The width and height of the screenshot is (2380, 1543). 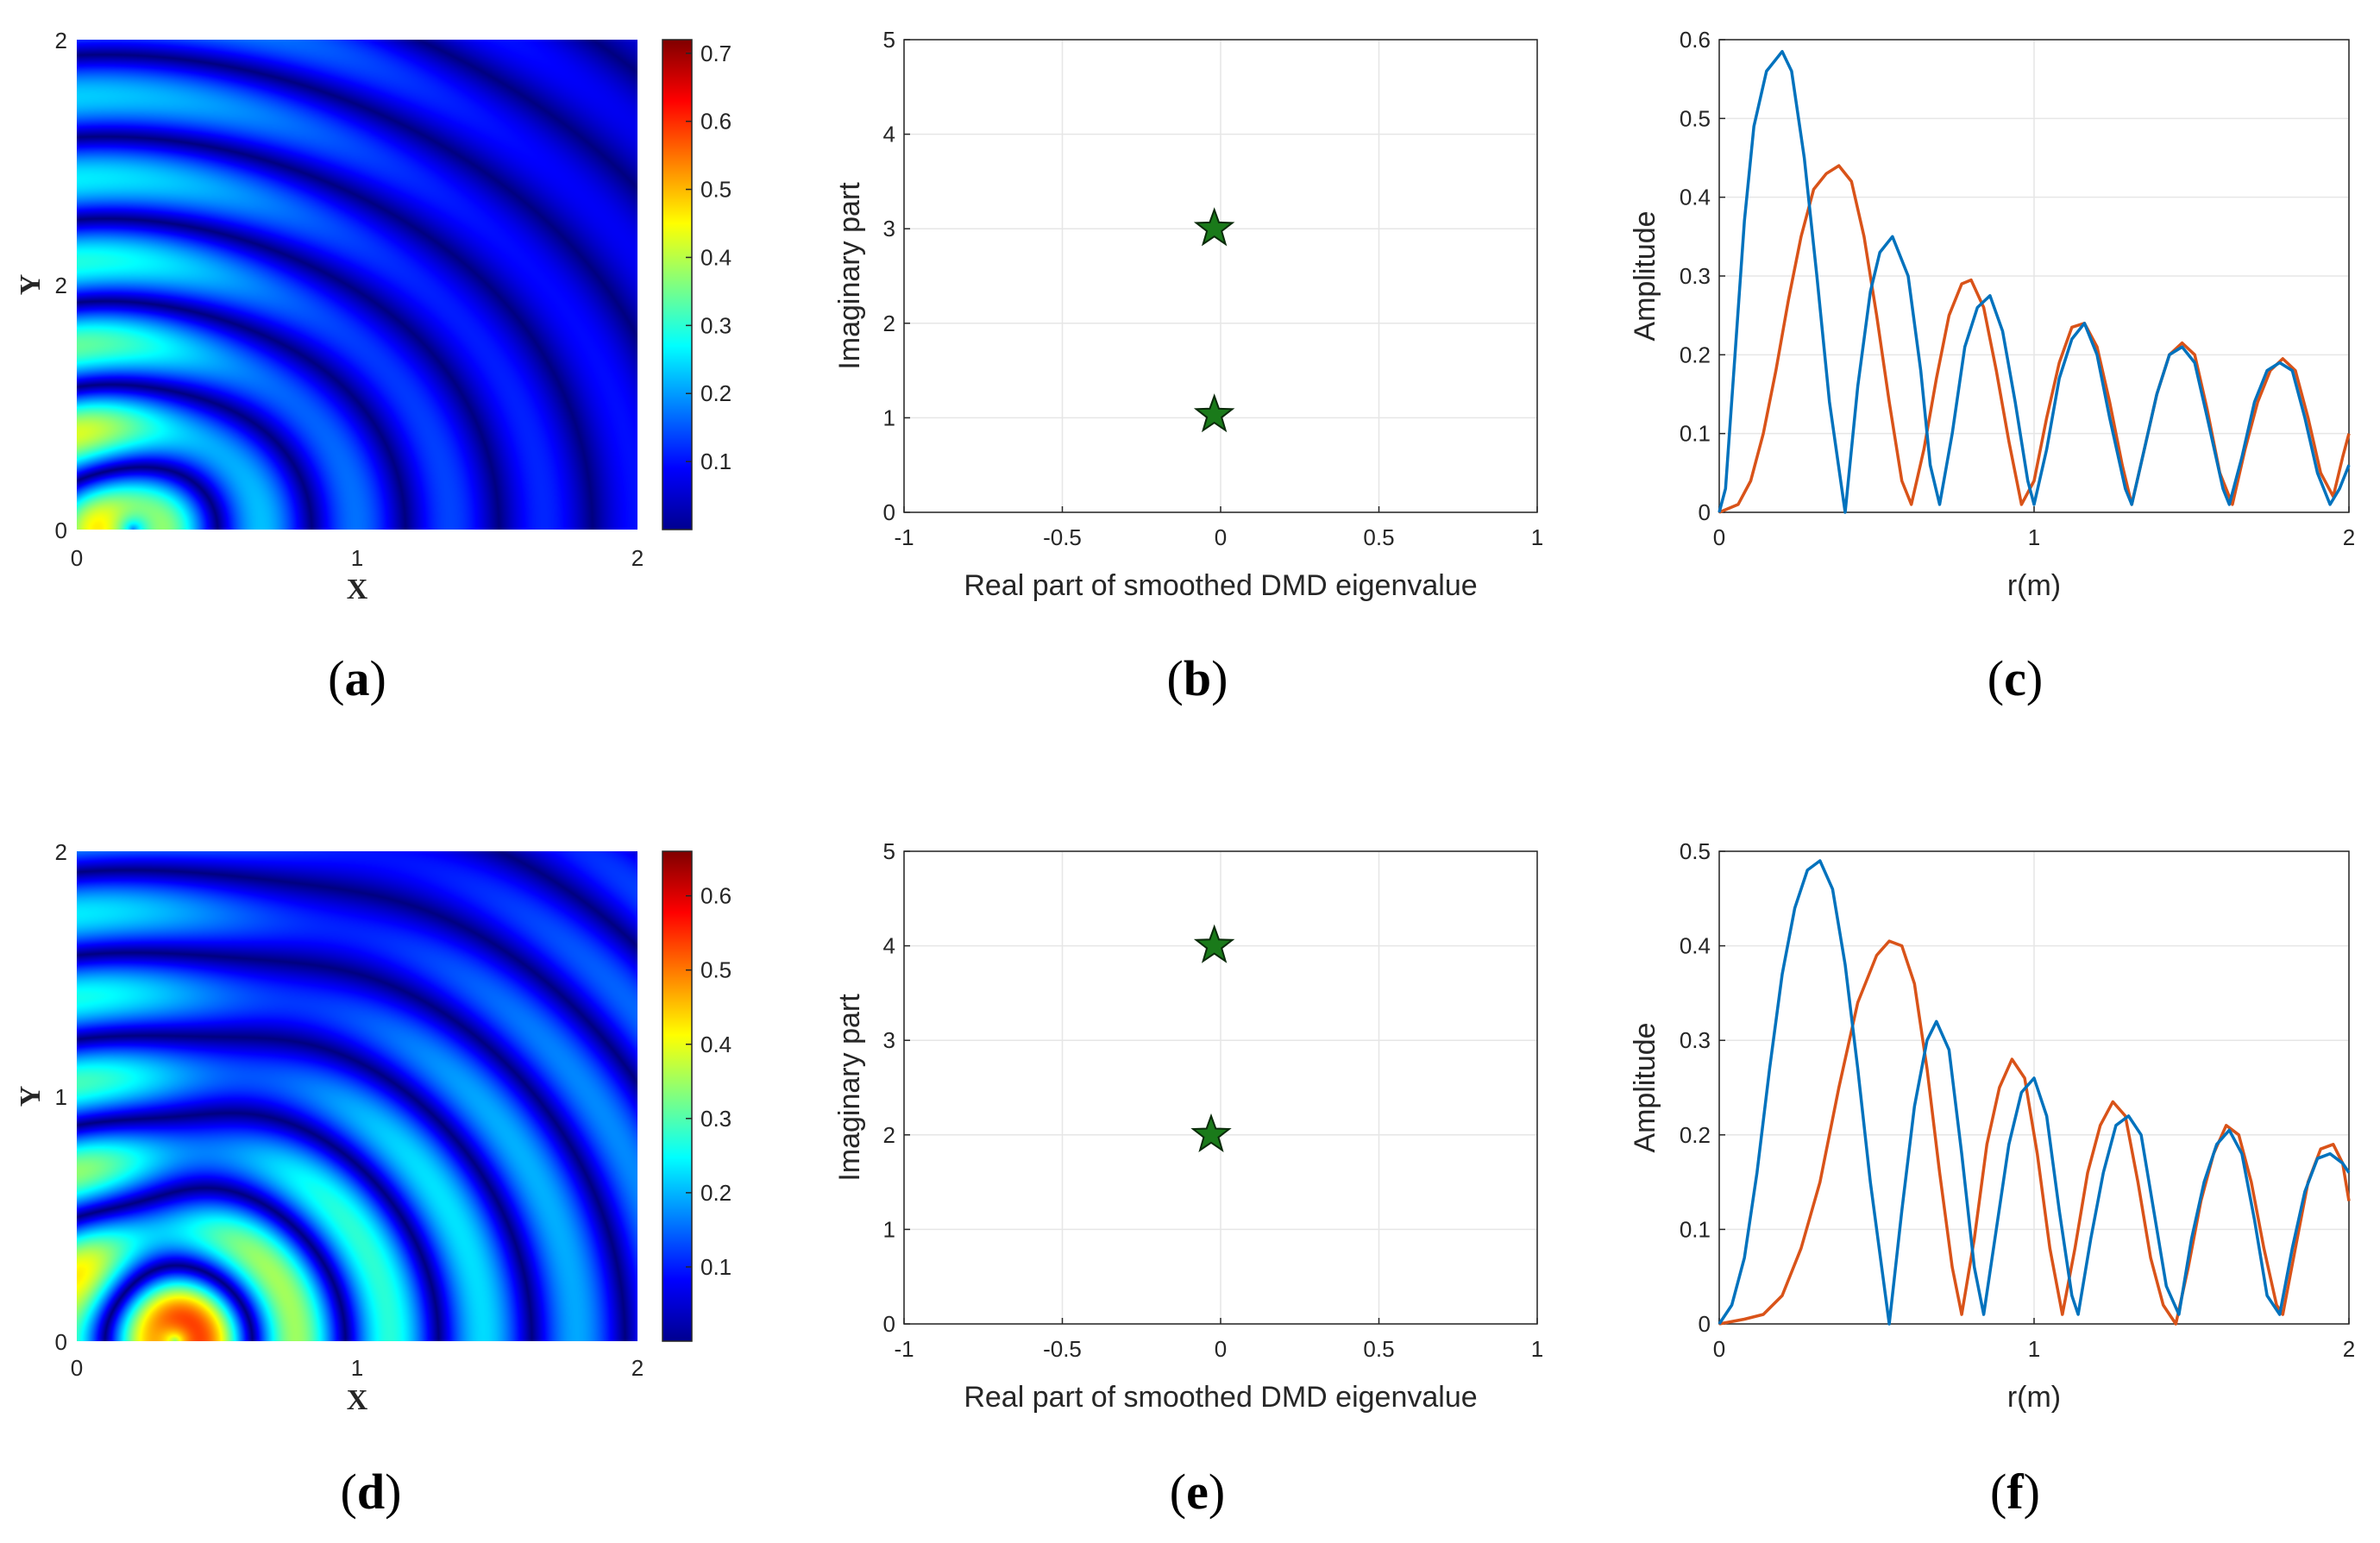 What do you see at coordinates (1220, 585) in the screenshot?
I see `b-xlabel: Real part of smoothed DMD eigenvalue` at bounding box center [1220, 585].